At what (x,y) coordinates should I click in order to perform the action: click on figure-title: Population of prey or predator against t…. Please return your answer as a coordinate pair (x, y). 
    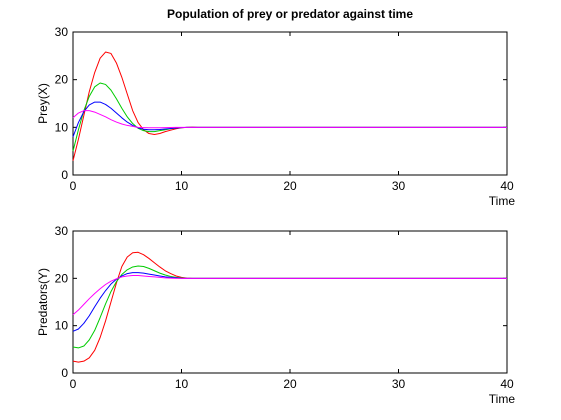
    Looking at the image, I should click on (290, 14).